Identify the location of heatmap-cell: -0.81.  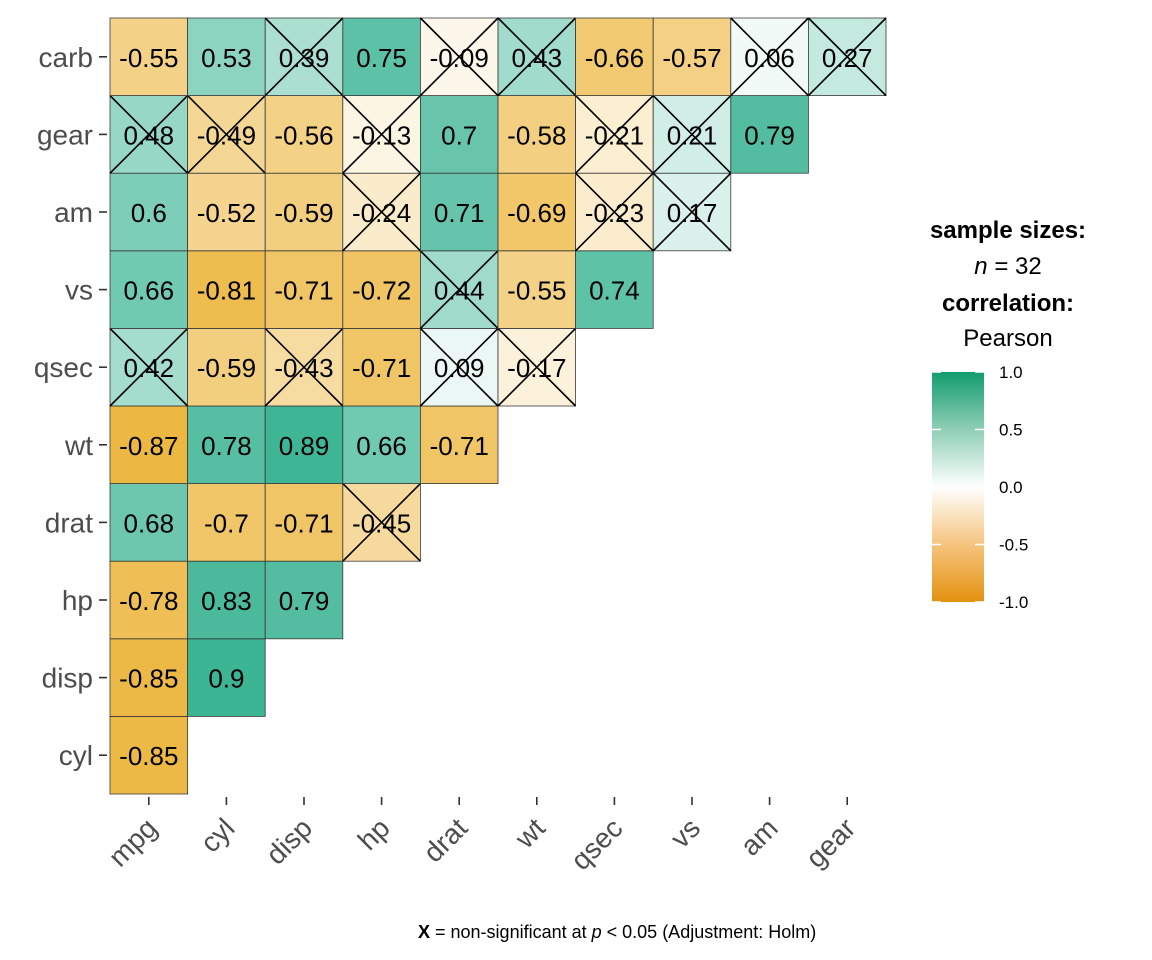
(226, 289).